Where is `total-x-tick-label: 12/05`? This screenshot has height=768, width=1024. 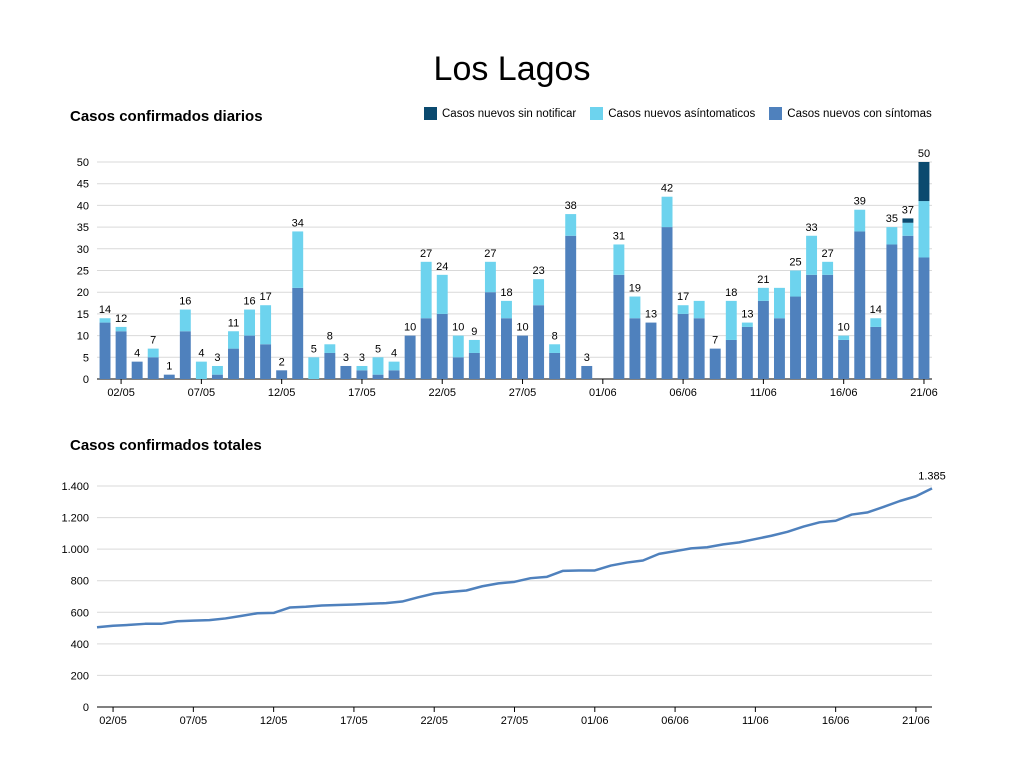
total-x-tick-label: 12/05 is located at coordinates (274, 721).